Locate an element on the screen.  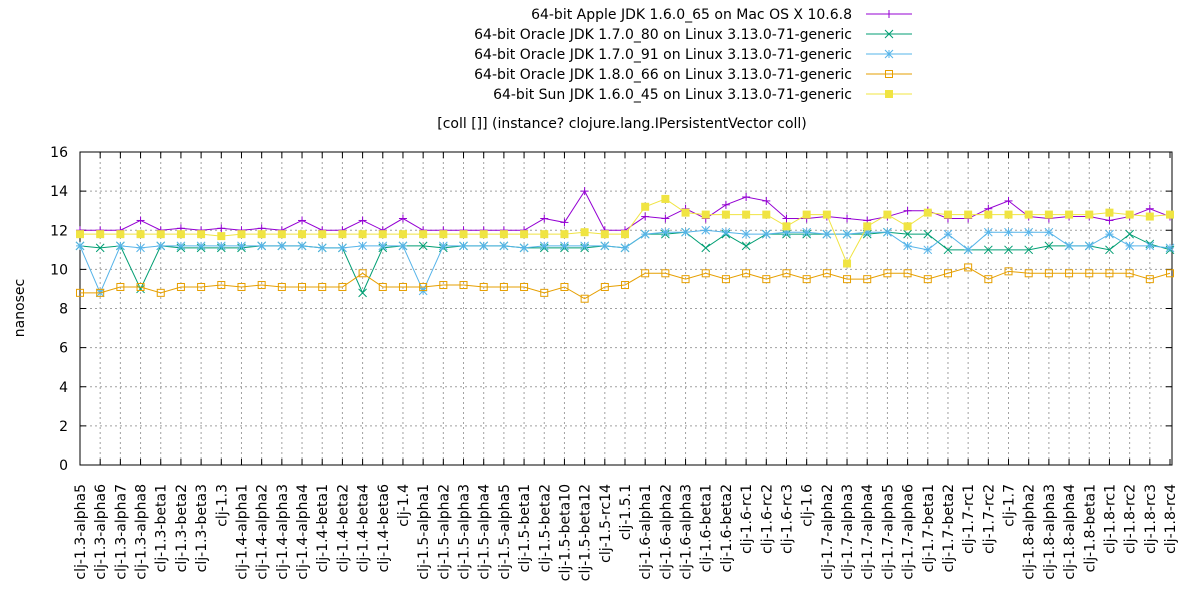
y-tick-label: 4 is located at coordinates (63, 388).